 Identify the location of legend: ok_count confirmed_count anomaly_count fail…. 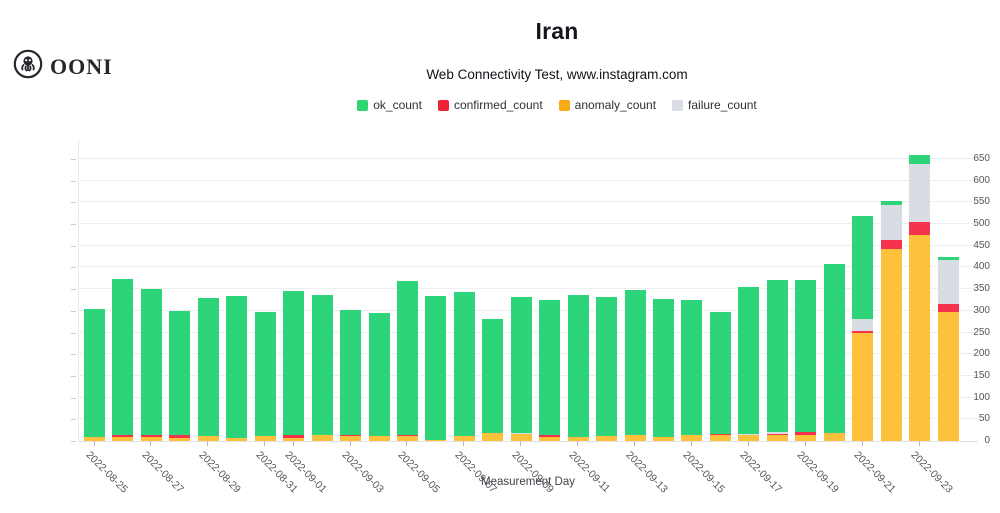
(557, 105).